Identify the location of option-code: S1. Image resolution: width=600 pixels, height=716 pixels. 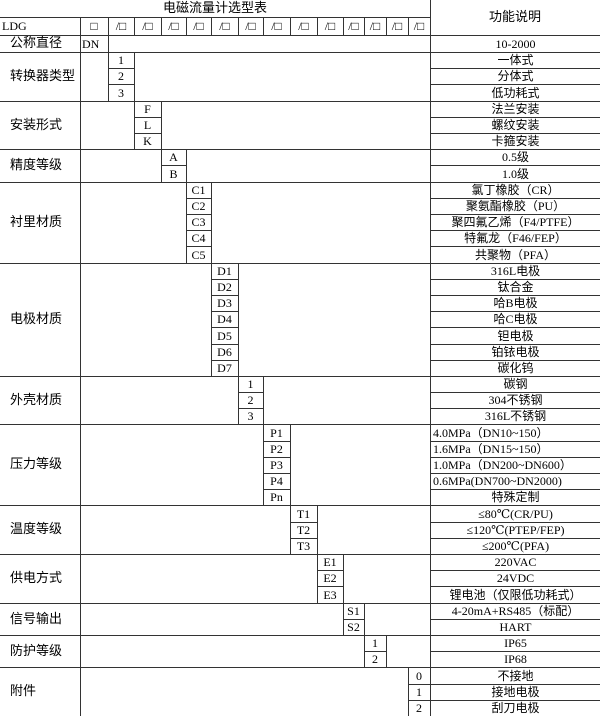
(354, 611).